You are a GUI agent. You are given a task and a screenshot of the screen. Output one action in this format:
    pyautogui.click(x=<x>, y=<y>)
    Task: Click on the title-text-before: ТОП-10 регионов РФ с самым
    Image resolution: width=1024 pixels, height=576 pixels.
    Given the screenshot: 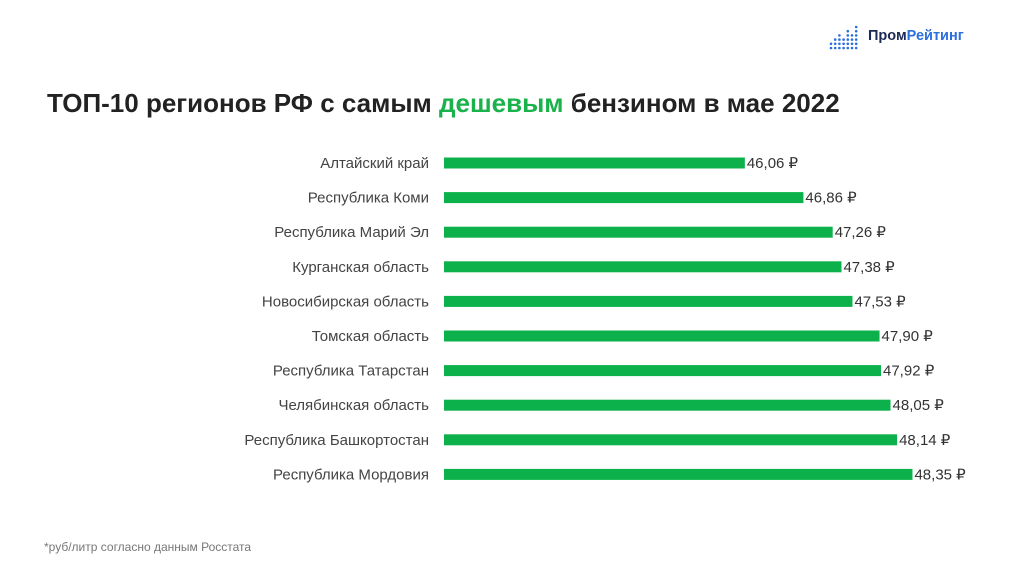 What is the action you would take?
    pyautogui.click(x=243, y=103)
    